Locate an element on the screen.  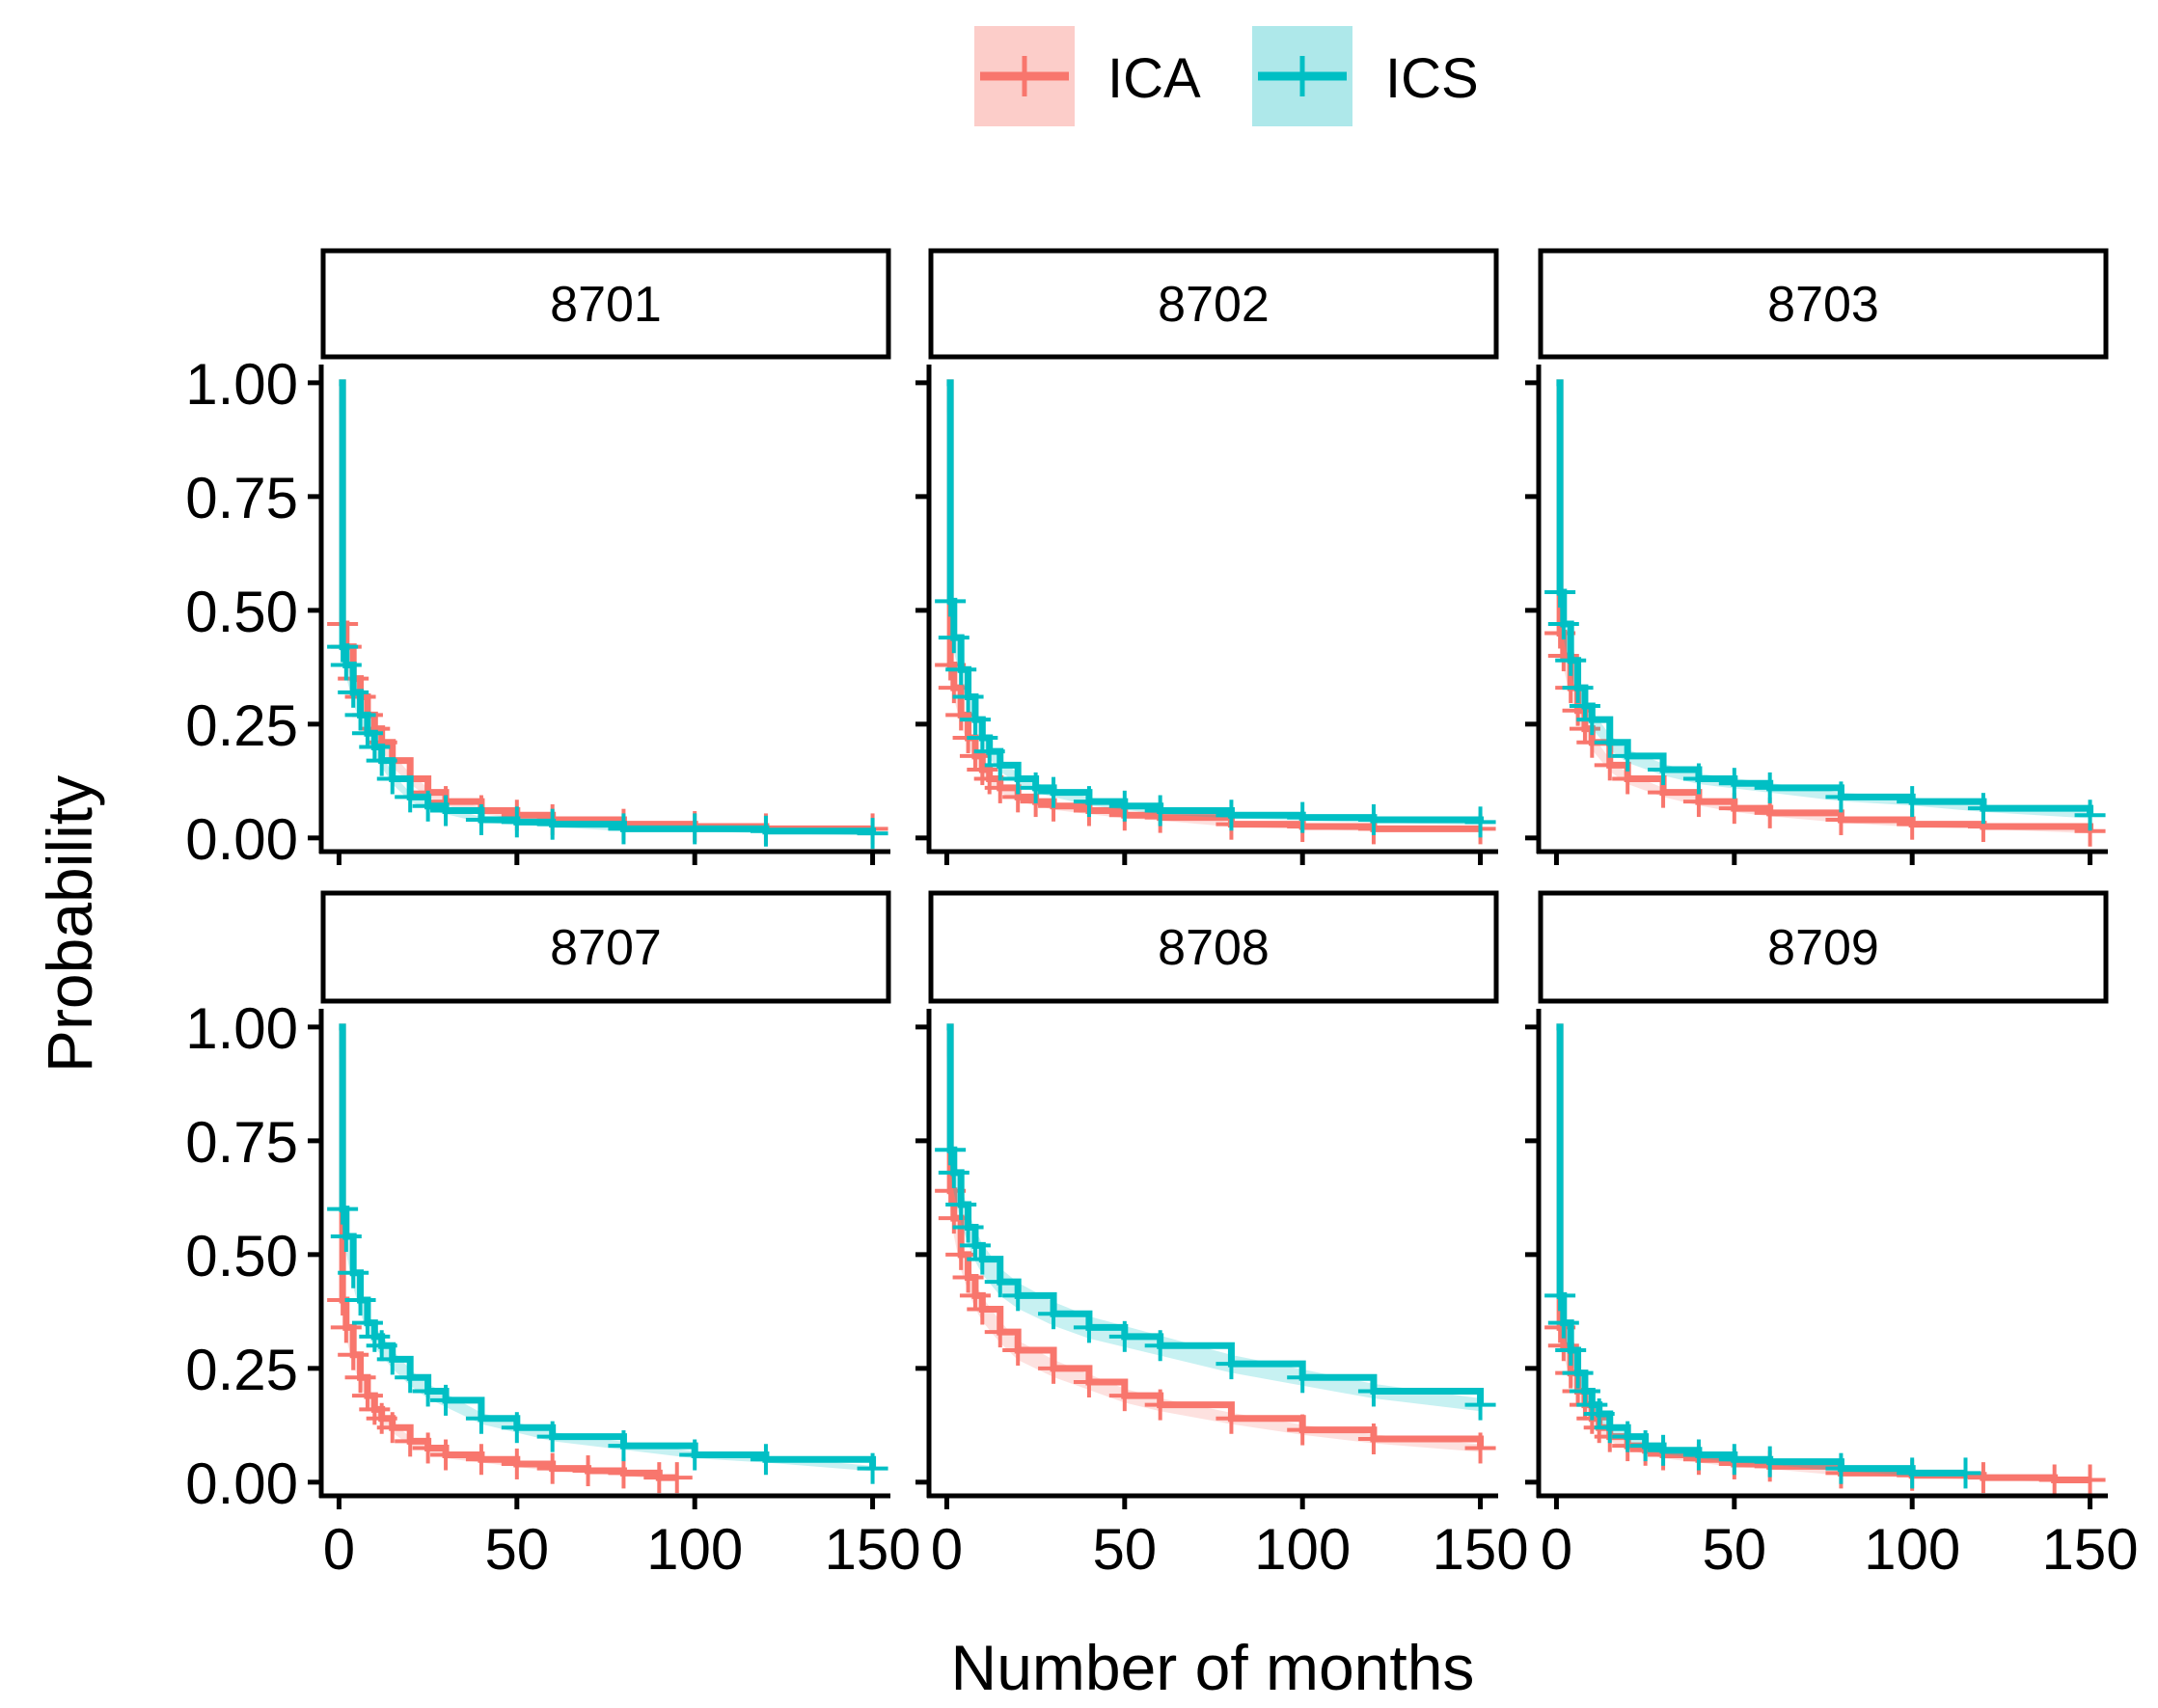
panel-title: 8703 is located at coordinates (1823, 305).